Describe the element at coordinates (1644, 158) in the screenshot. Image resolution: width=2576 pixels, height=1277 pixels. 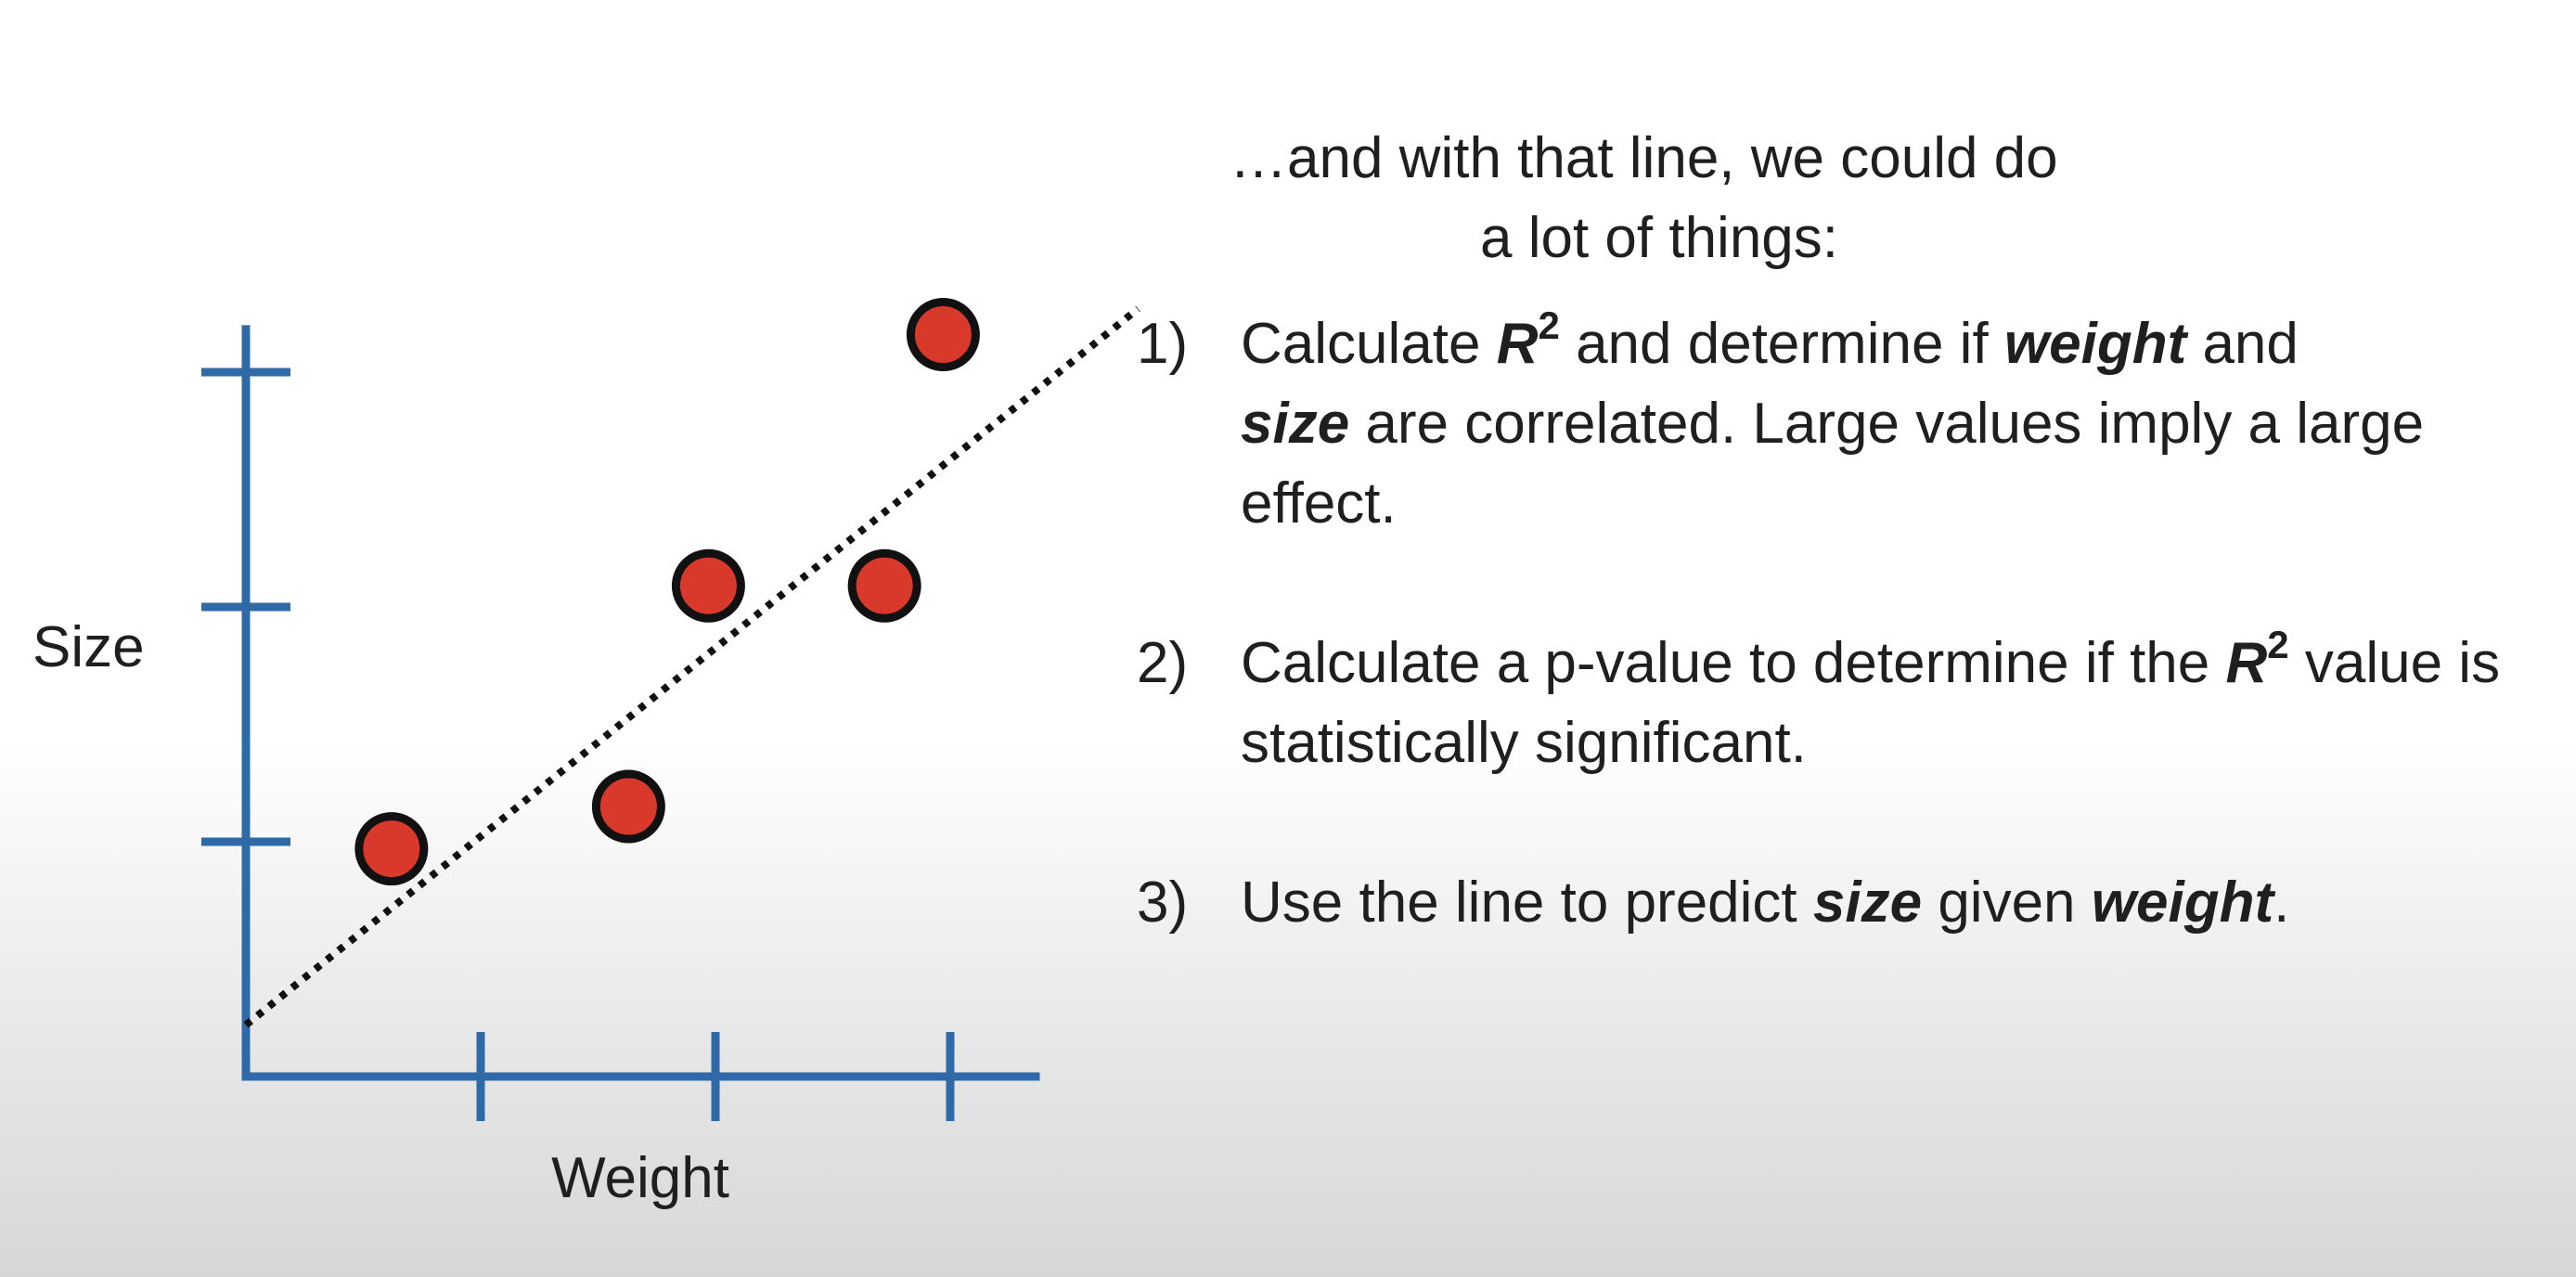
I see `intro-line-1: …and with that line, we could do` at that location.